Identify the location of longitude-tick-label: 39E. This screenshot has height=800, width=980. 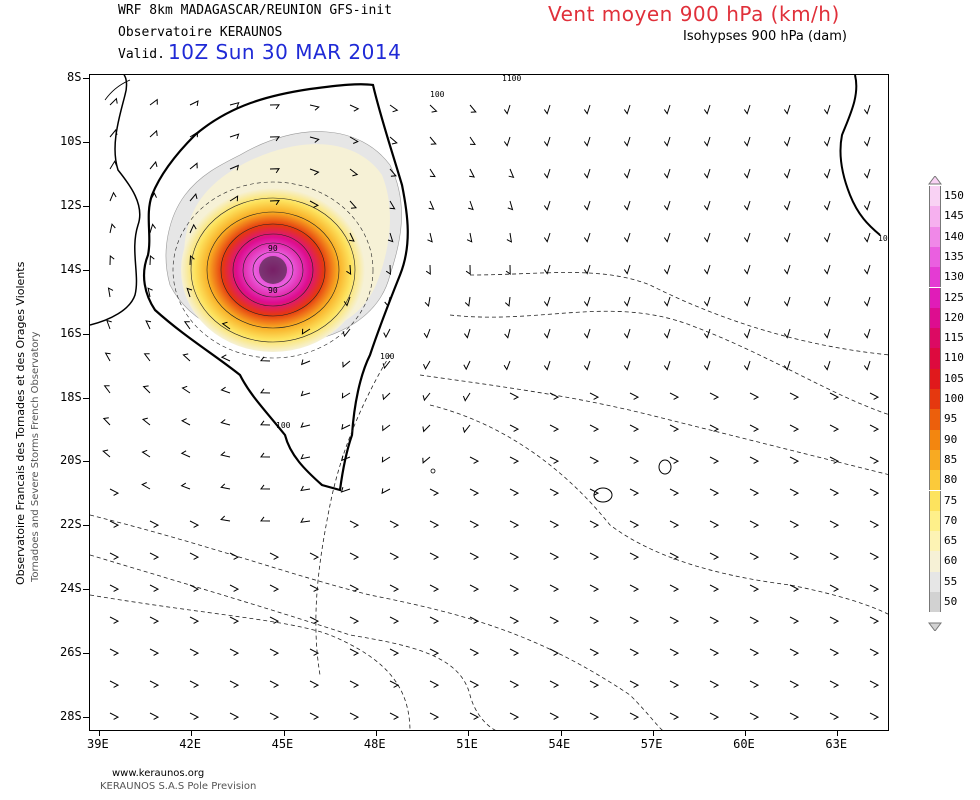
(98, 744).